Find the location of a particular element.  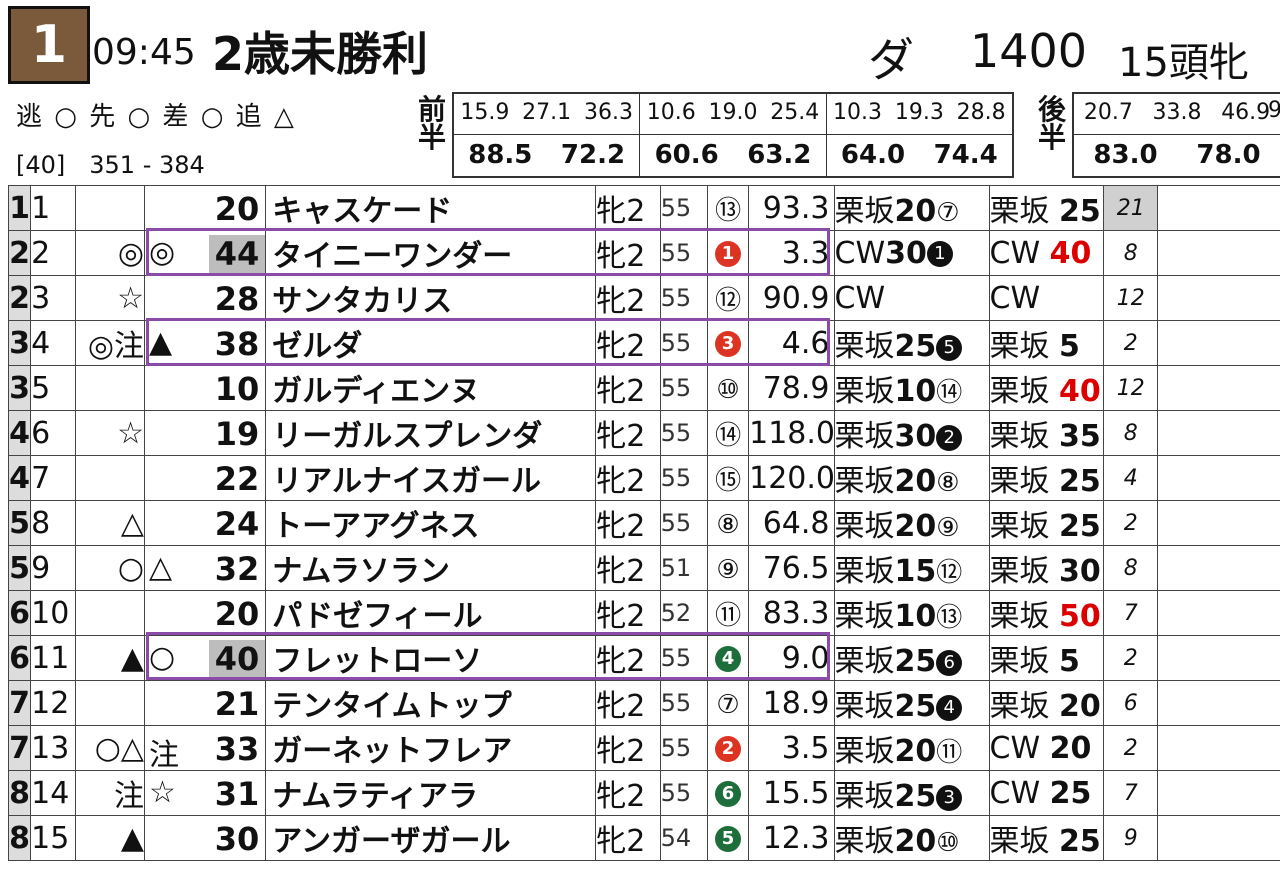

mark-rating-cell: 30 is located at coordinates (205, 838).